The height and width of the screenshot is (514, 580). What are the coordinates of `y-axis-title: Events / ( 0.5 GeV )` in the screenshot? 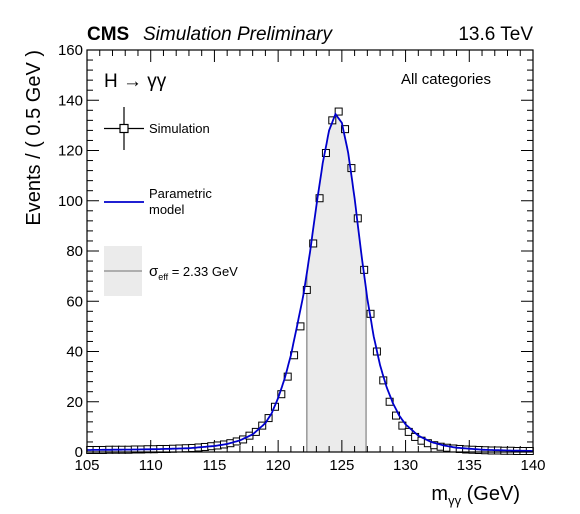 It's located at (34, 138).